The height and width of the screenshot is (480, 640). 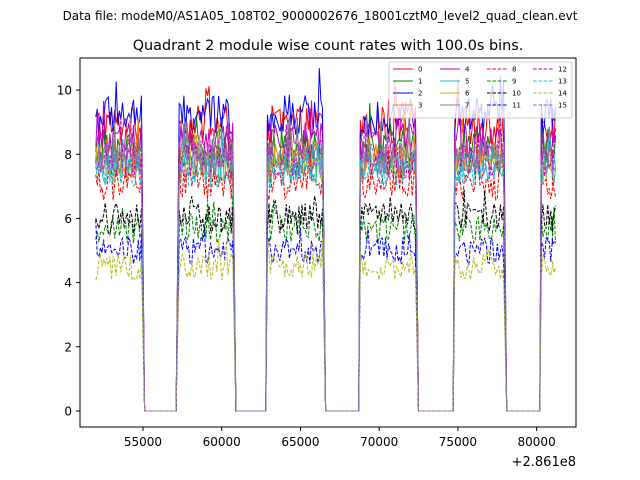 I want to click on legend-label: 9, so click(x=514, y=82).